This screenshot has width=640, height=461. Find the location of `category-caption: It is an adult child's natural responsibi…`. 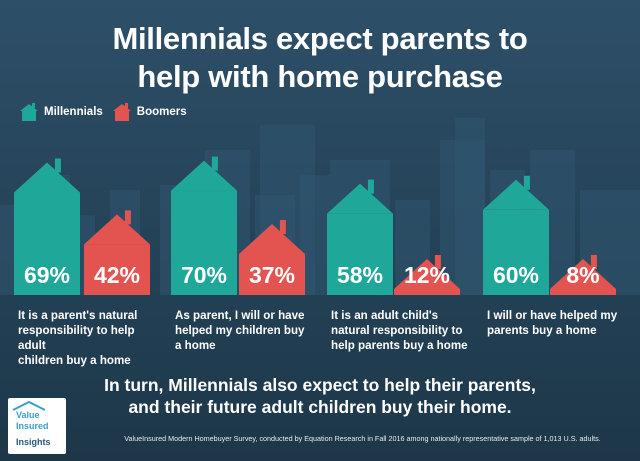

category-caption: It is an adult child's natural responsibi… is located at coordinates (401, 330).